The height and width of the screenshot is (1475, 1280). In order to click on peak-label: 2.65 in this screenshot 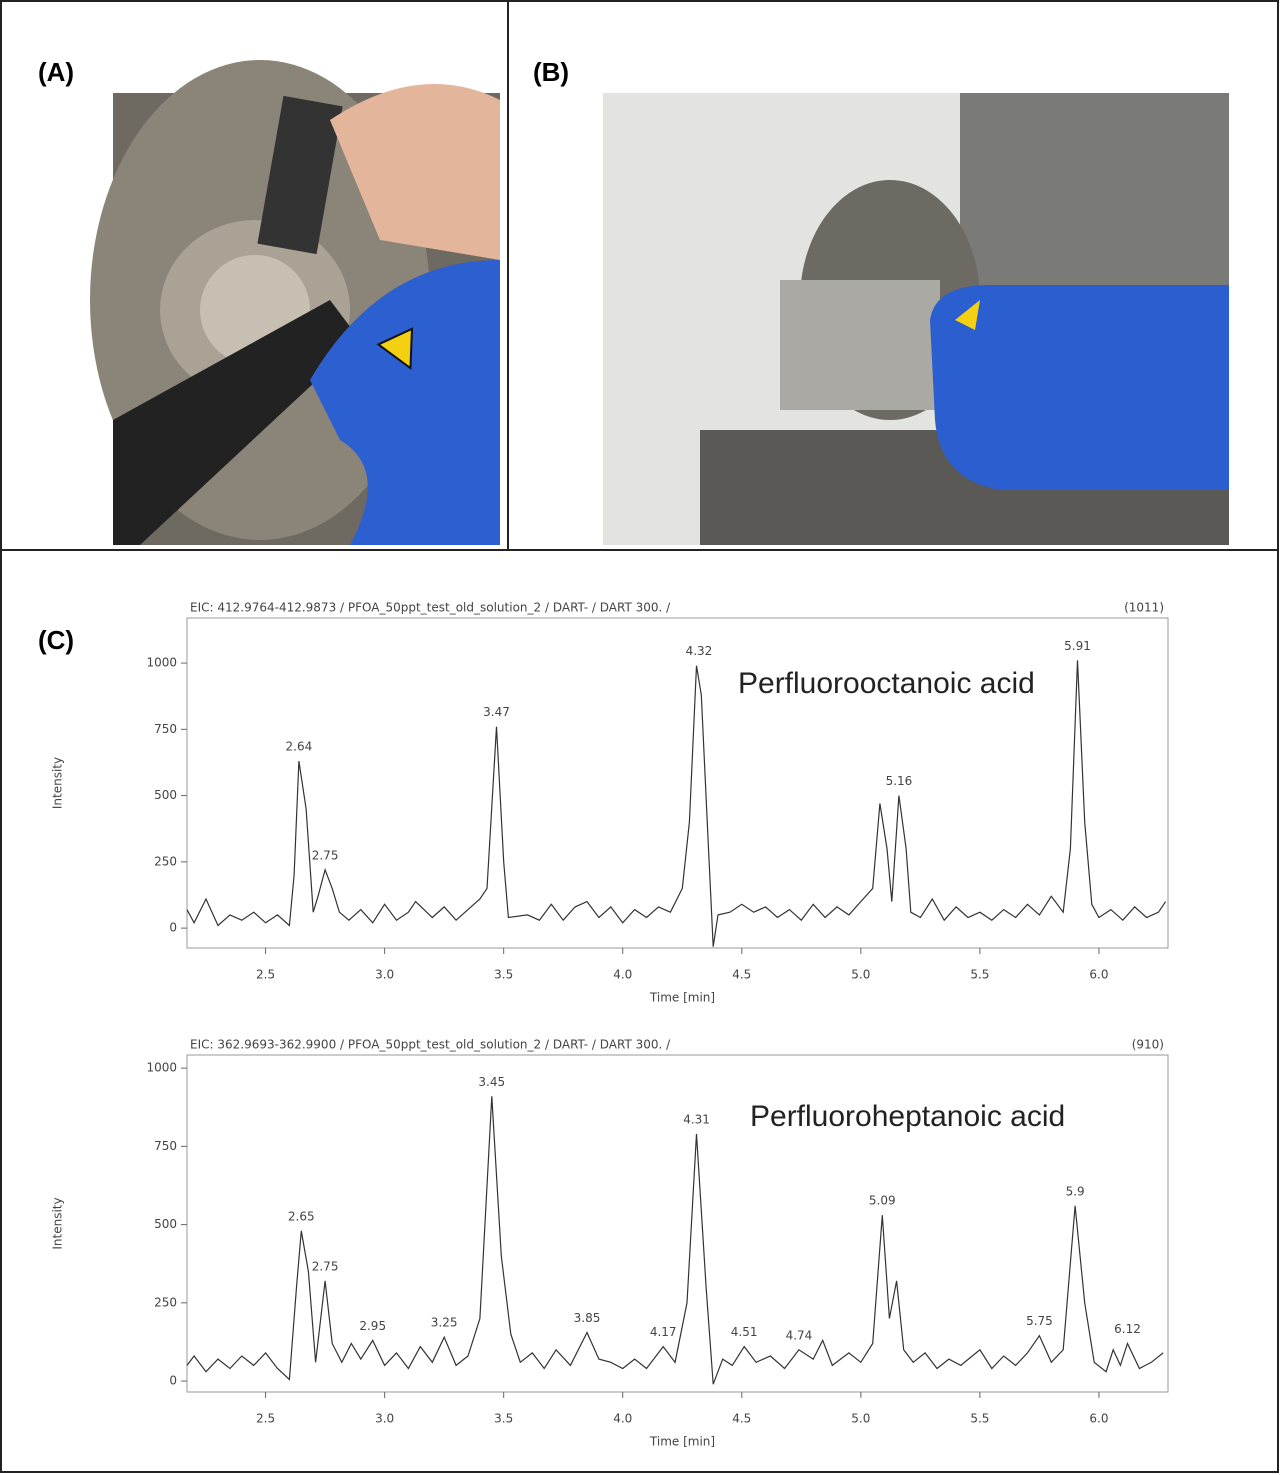, I will do `click(301, 1216)`.